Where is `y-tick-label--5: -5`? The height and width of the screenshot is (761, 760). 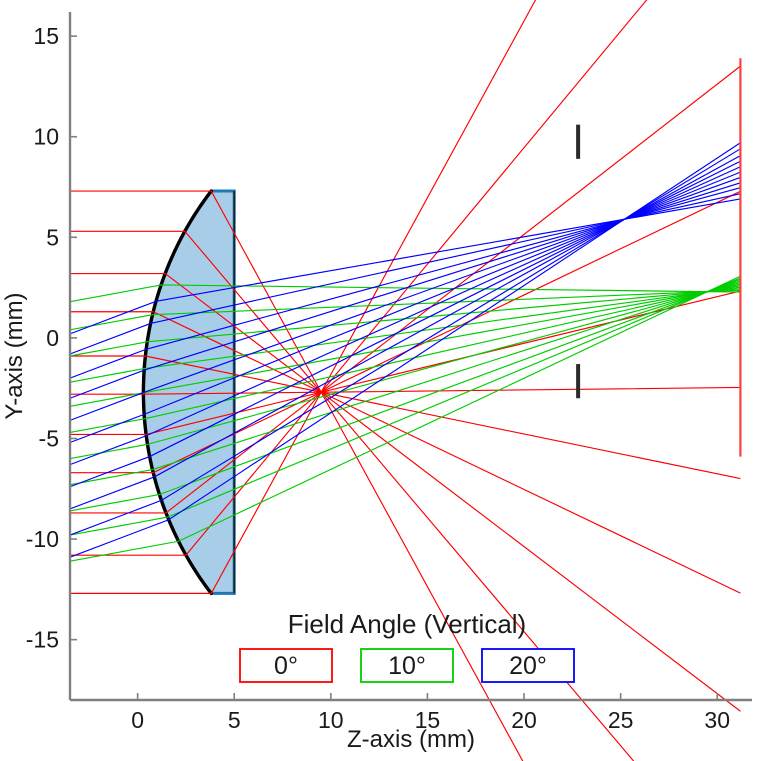
y-tick-label--5: -5 is located at coordinates (49, 438).